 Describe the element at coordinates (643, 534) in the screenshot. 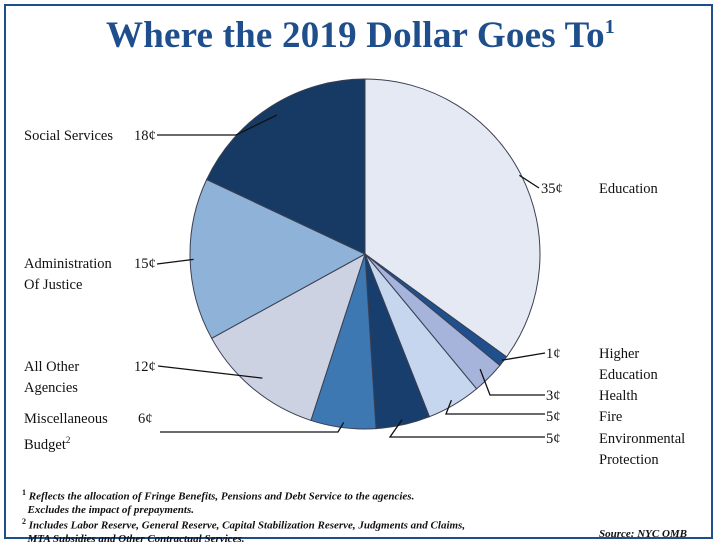

I see `source-note: Source: NYC OMB` at that location.